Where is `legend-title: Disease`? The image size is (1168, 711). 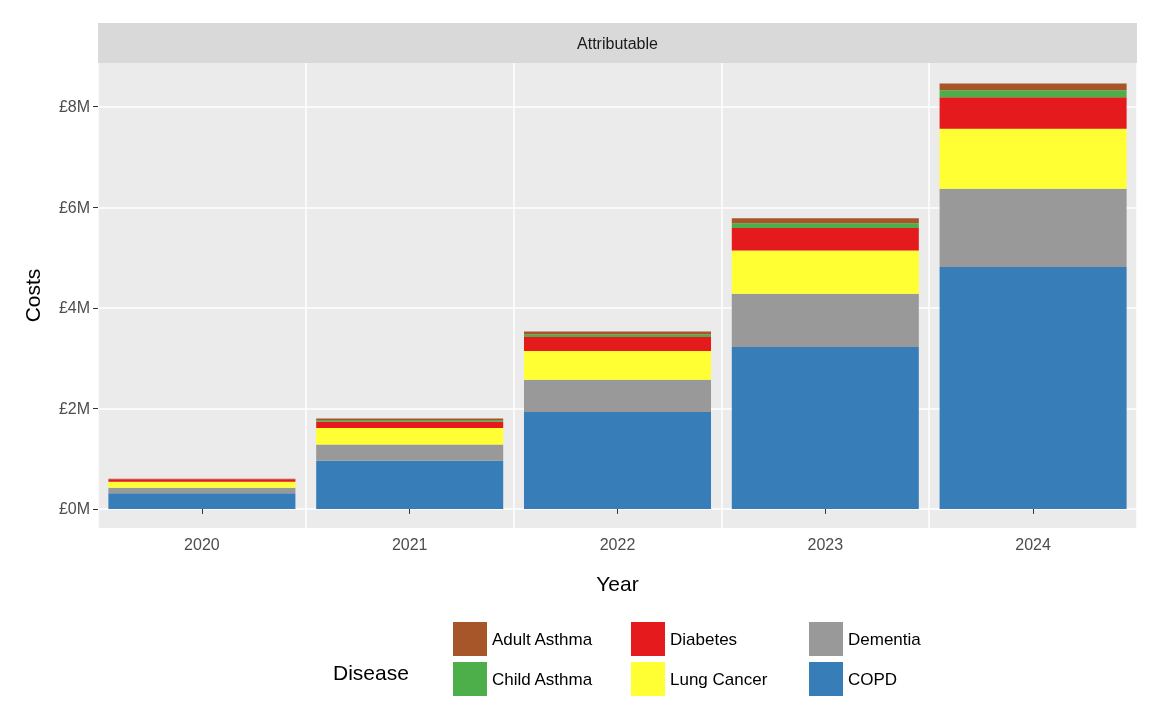 legend-title: Disease is located at coordinates (371, 672).